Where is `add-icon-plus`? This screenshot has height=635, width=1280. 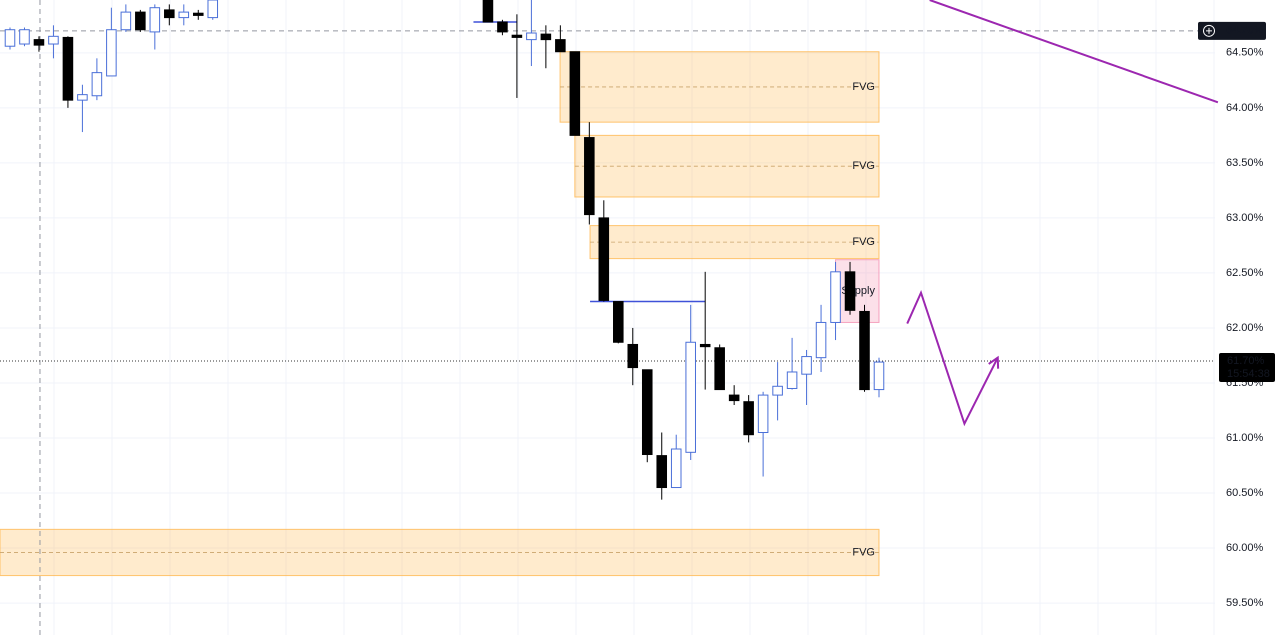 add-icon-plus is located at coordinates (1209, 30).